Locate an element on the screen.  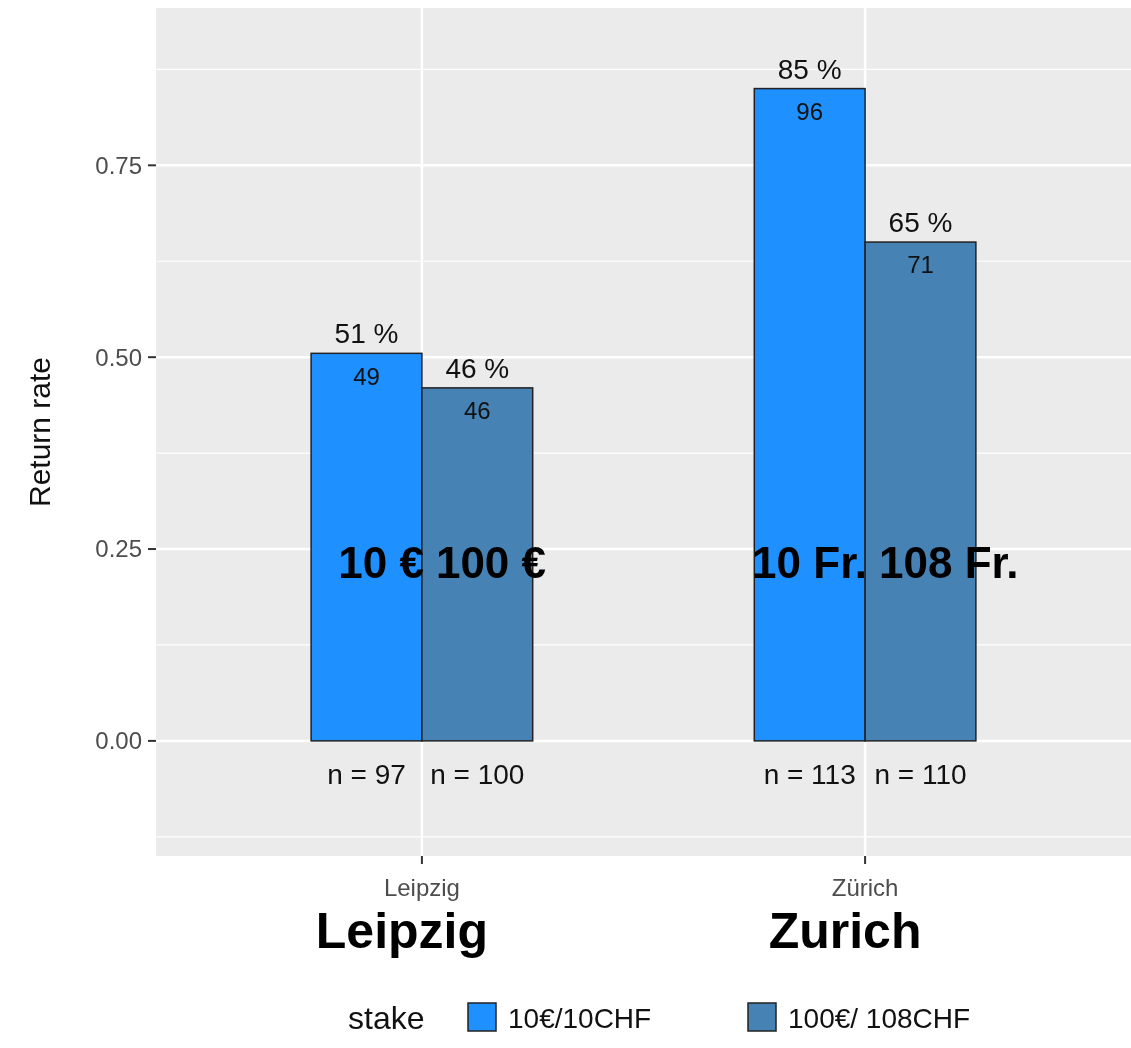
annotation: 71 is located at coordinates (920, 265).